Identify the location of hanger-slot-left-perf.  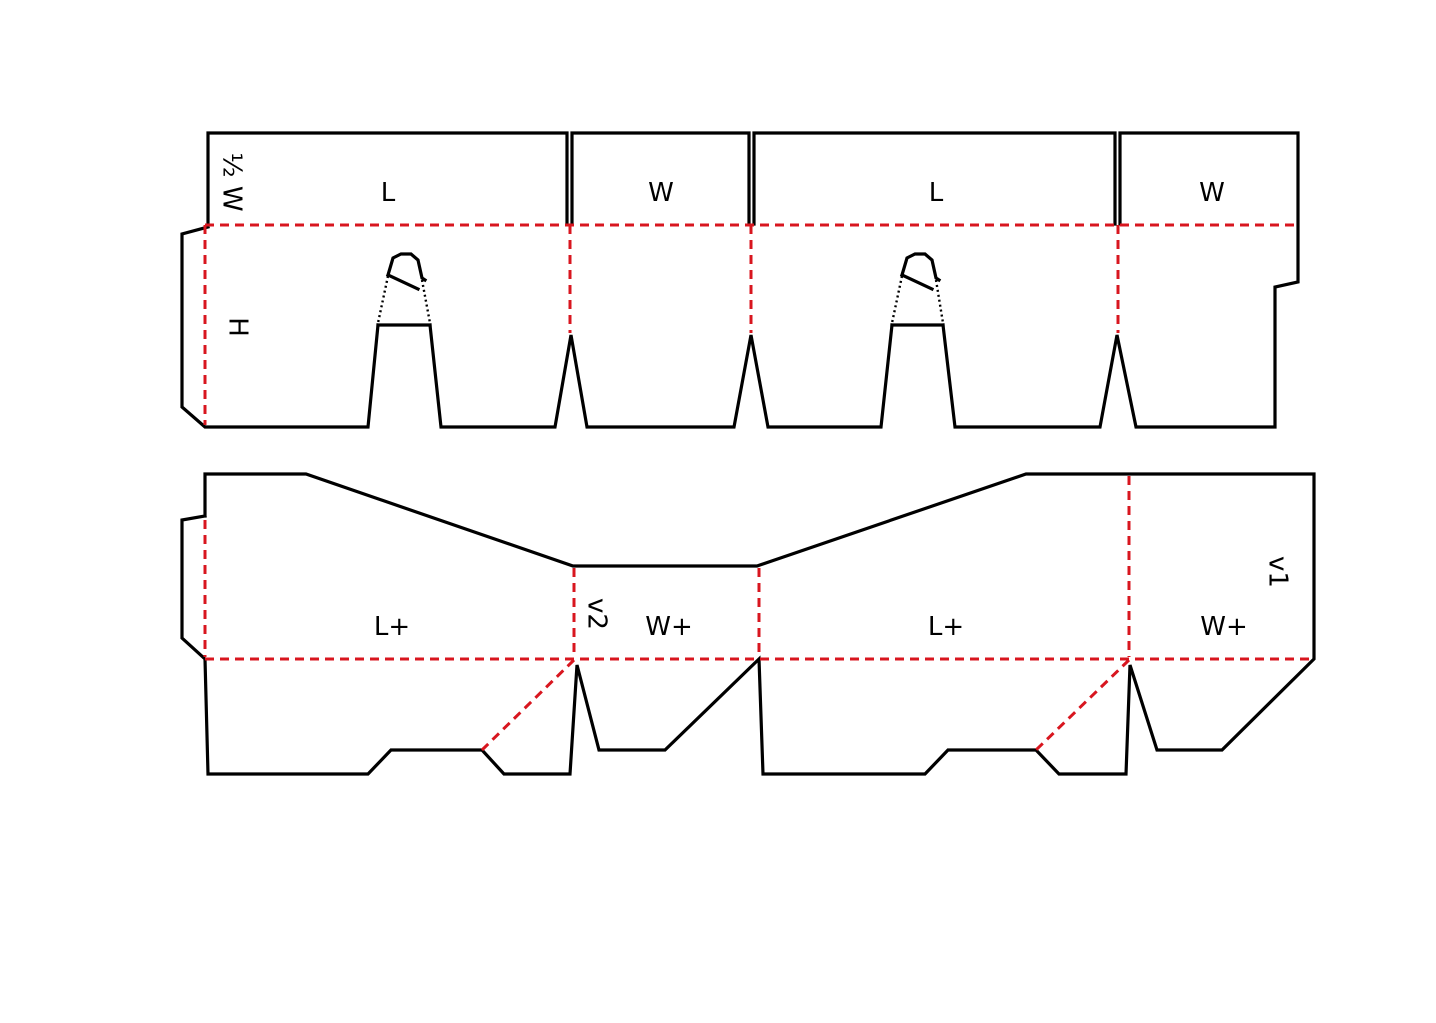
(404, 299).